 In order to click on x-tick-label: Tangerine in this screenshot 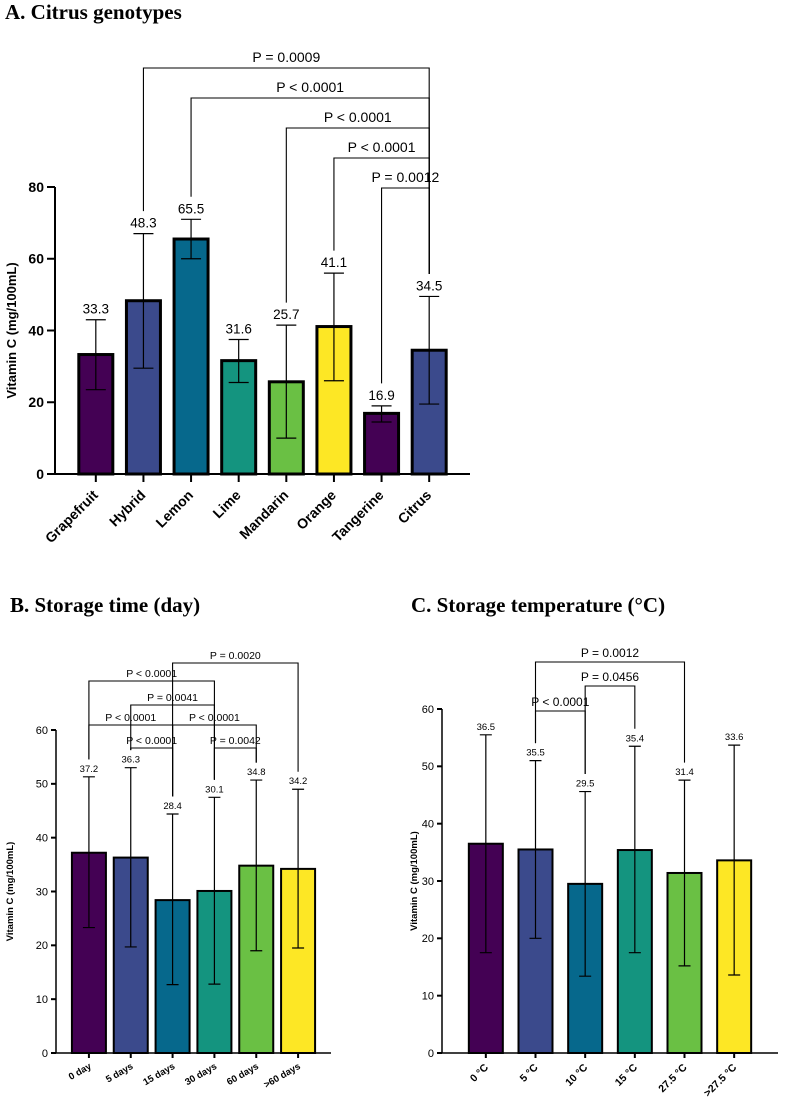, I will do `click(358, 516)`.